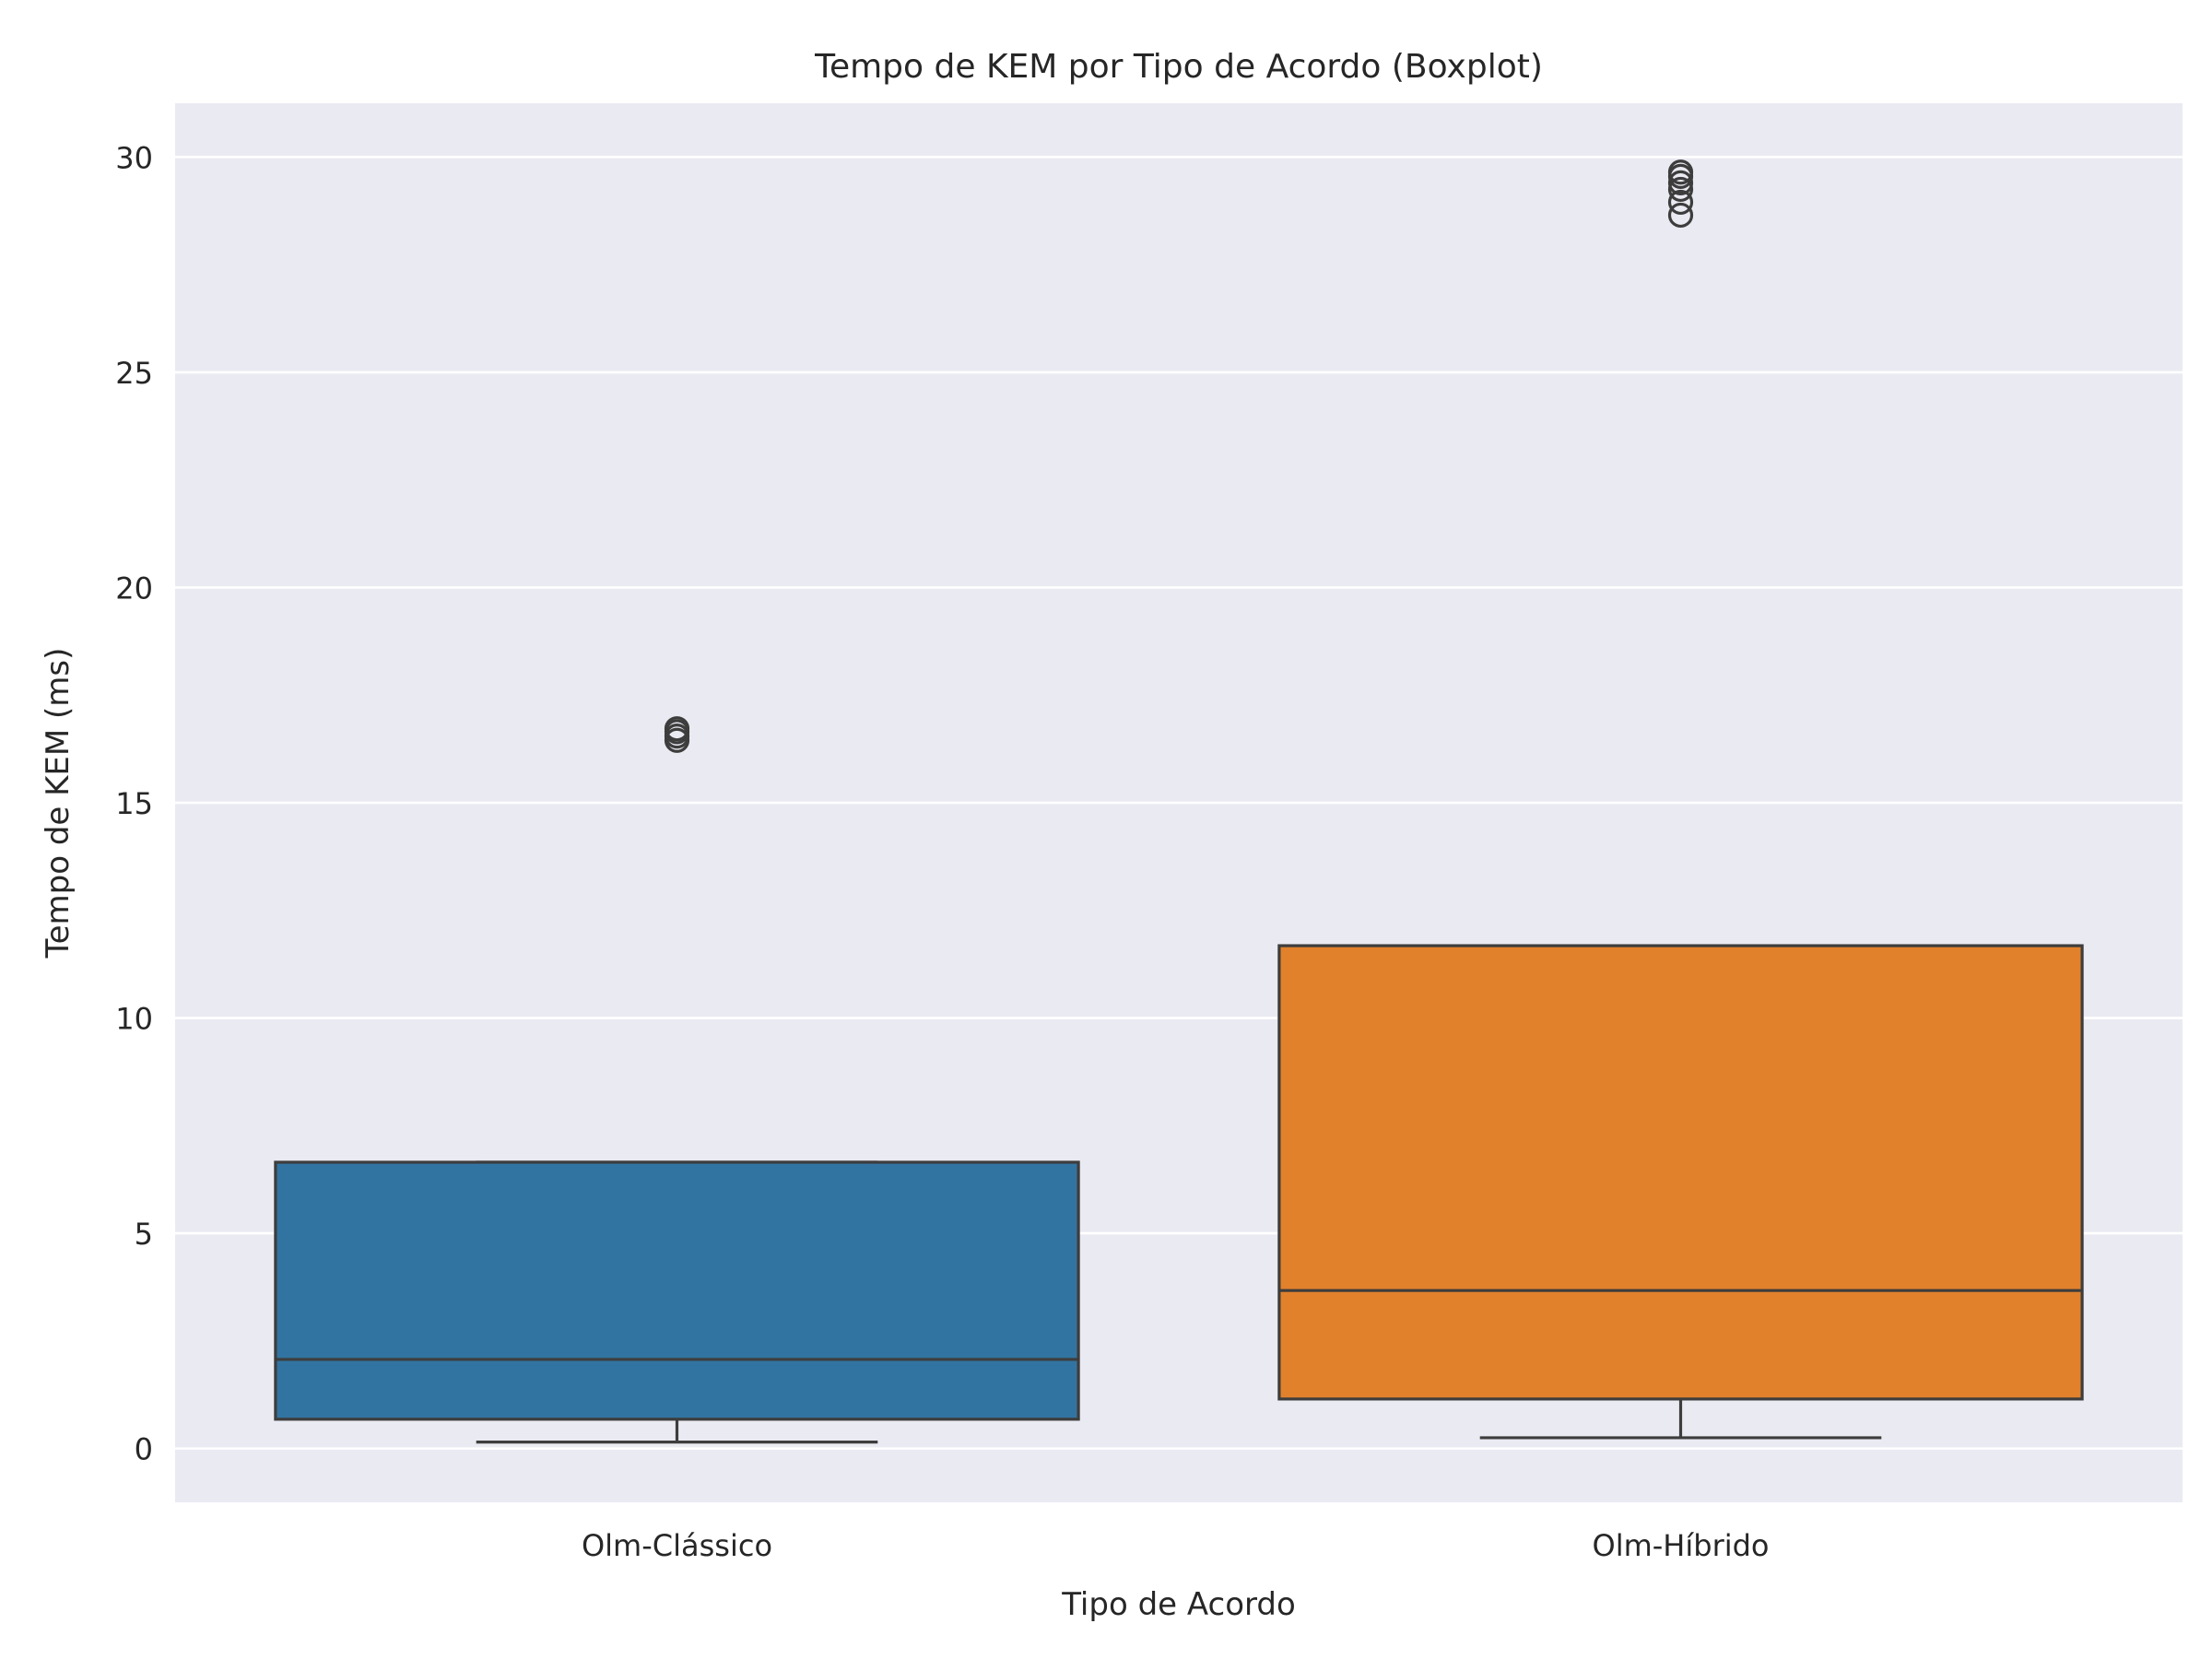 This screenshot has height=1659, width=2212. What do you see at coordinates (134, 1019) in the screenshot?
I see `y-tick-label: 10` at bounding box center [134, 1019].